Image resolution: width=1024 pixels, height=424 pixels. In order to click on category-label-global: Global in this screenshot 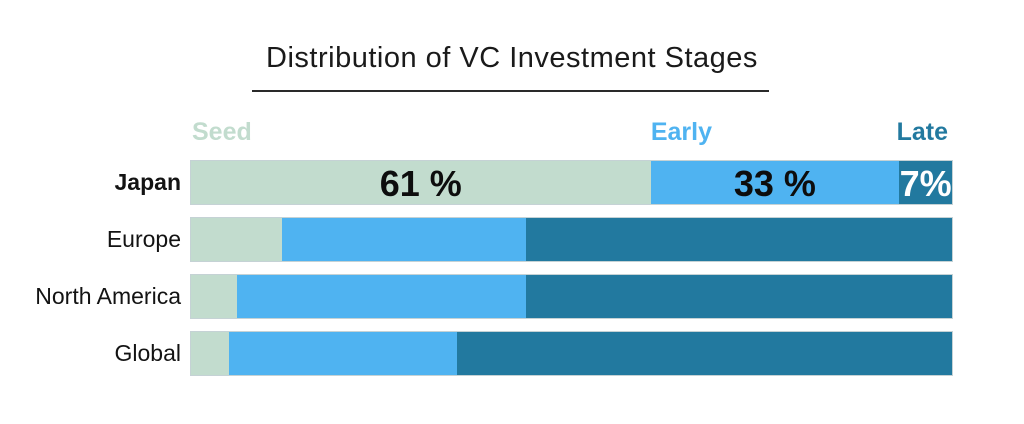, I will do `click(147, 353)`.